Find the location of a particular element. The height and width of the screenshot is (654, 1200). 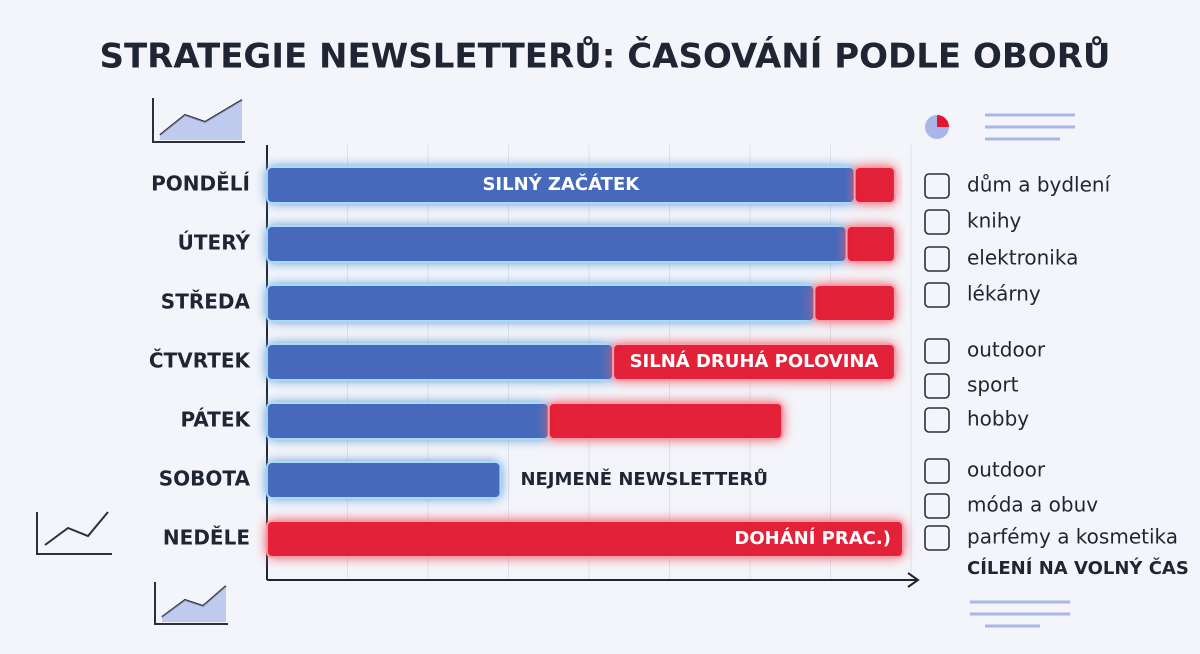

y-tick-label: PÁTEK is located at coordinates (215, 420).